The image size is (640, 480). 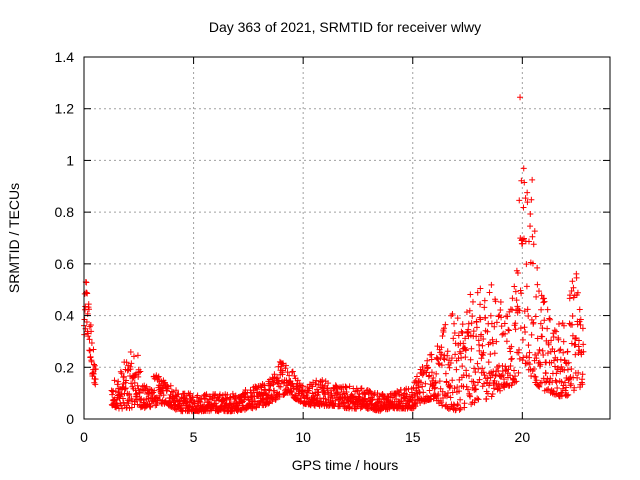 What do you see at coordinates (84, 437) in the screenshot?
I see `x-tick-label: 0` at bounding box center [84, 437].